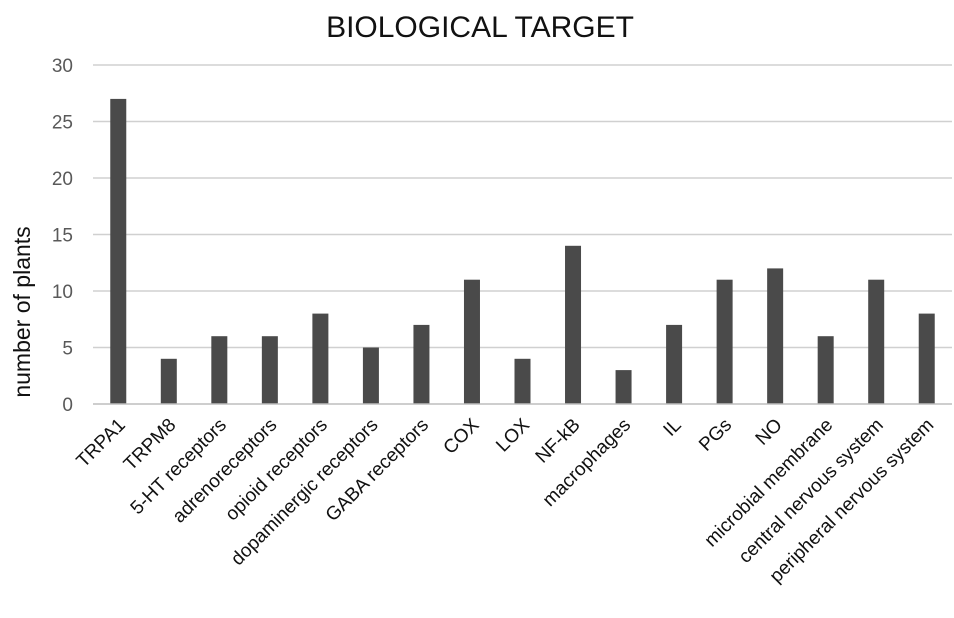  What do you see at coordinates (715, 435) in the screenshot?
I see `x-tick-label: PGs` at bounding box center [715, 435].